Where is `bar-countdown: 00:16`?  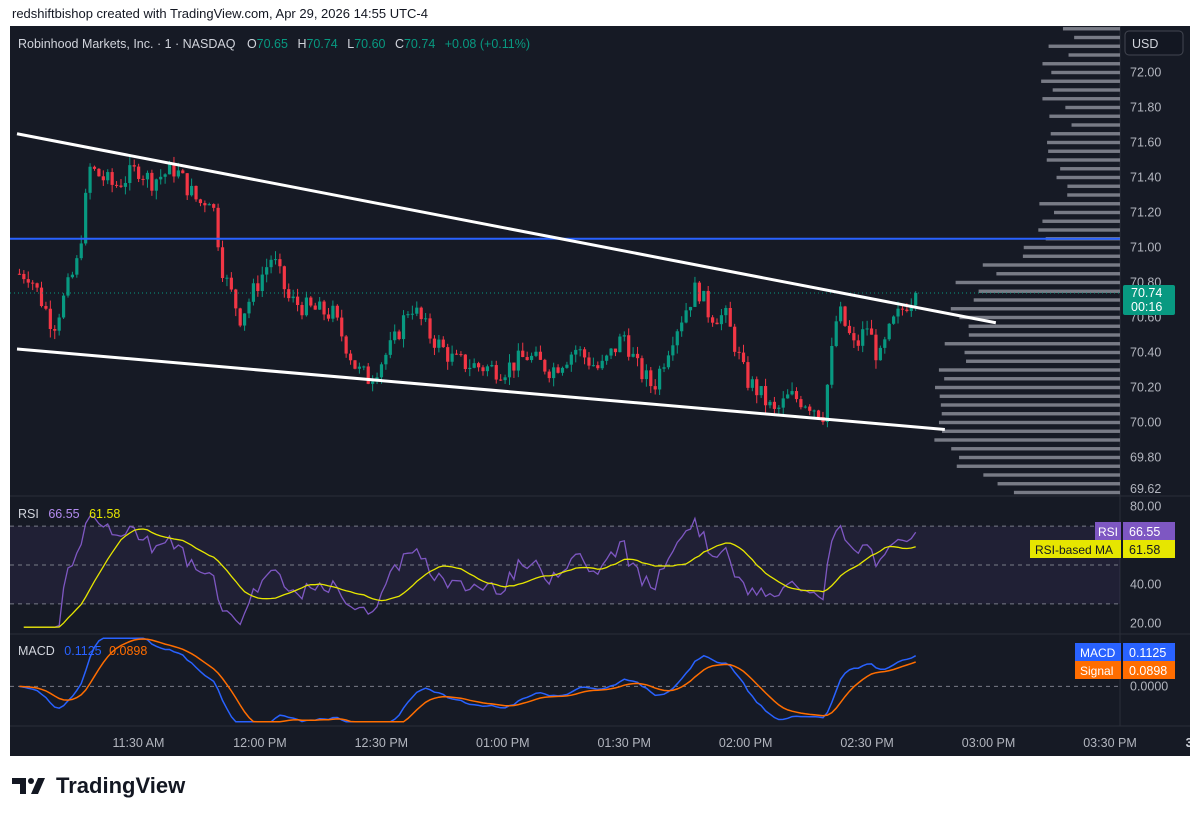 bar-countdown: 00:16 is located at coordinates (1146, 307).